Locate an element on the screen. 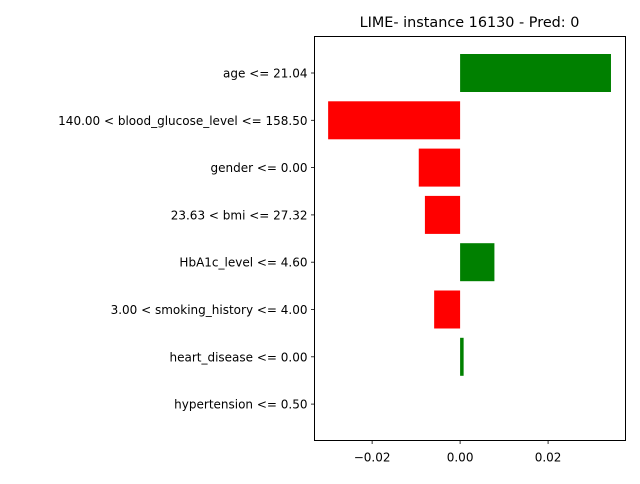 Image resolution: width=640 pixels, height=484 pixels. y-tick-label: 23.63 < bmi <= 27.32 is located at coordinates (239, 215).